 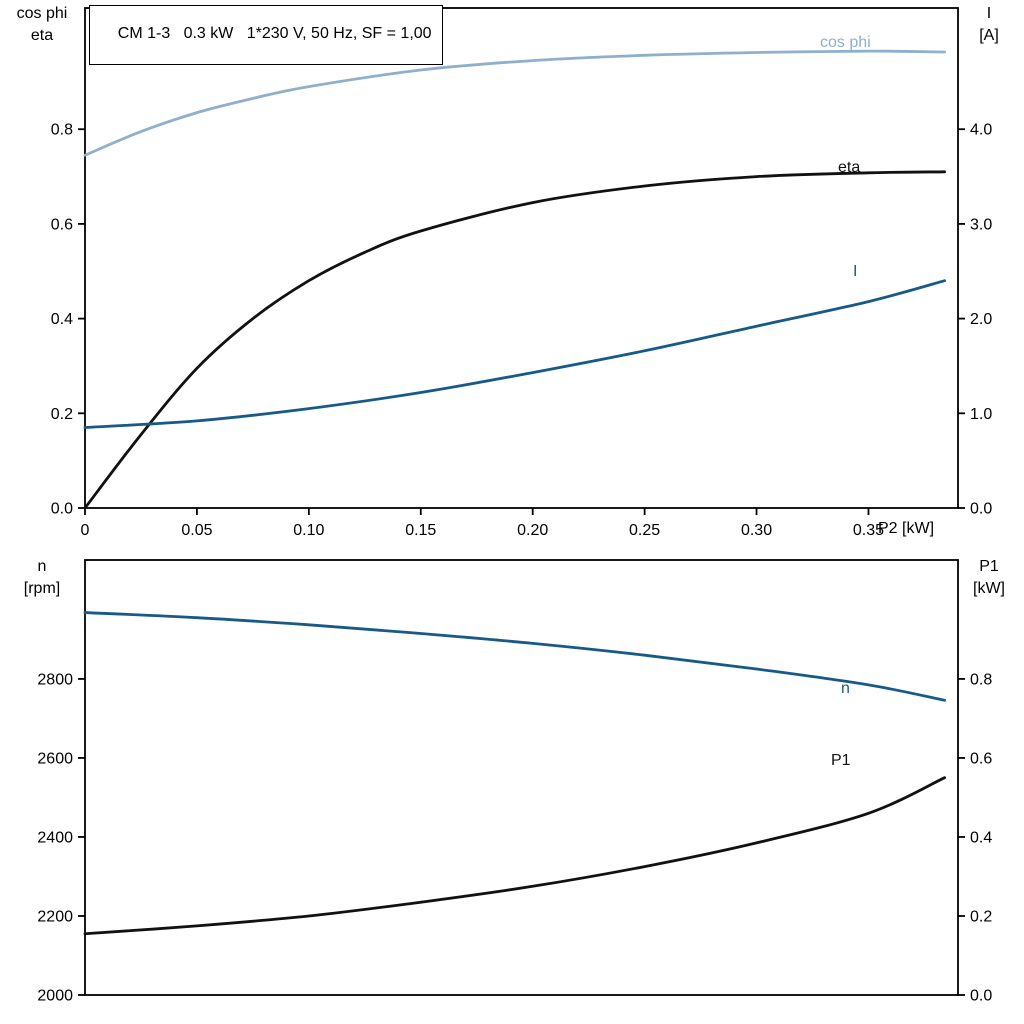 What do you see at coordinates (55, 837) in the screenshot?
I see `y-left-tick-label: 2400` at bounding box center [55, 837].